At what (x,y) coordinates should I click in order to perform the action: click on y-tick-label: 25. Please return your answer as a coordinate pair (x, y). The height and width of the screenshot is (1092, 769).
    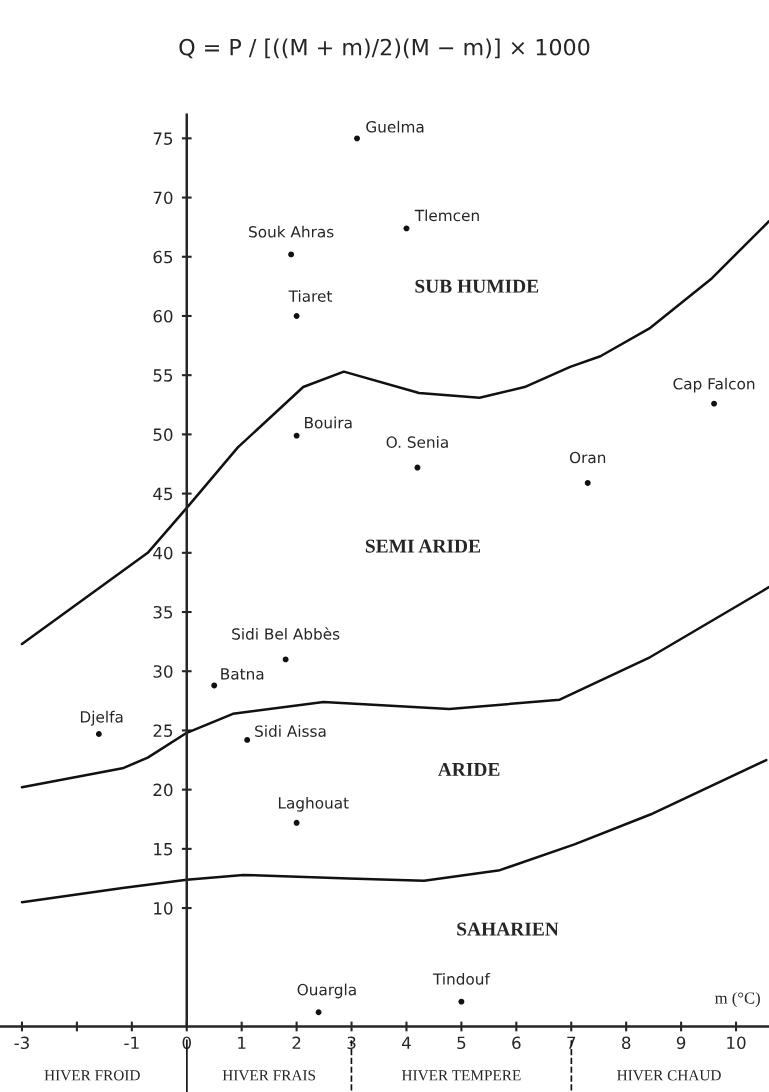
    Looking at the image, I should click on (163, 730).